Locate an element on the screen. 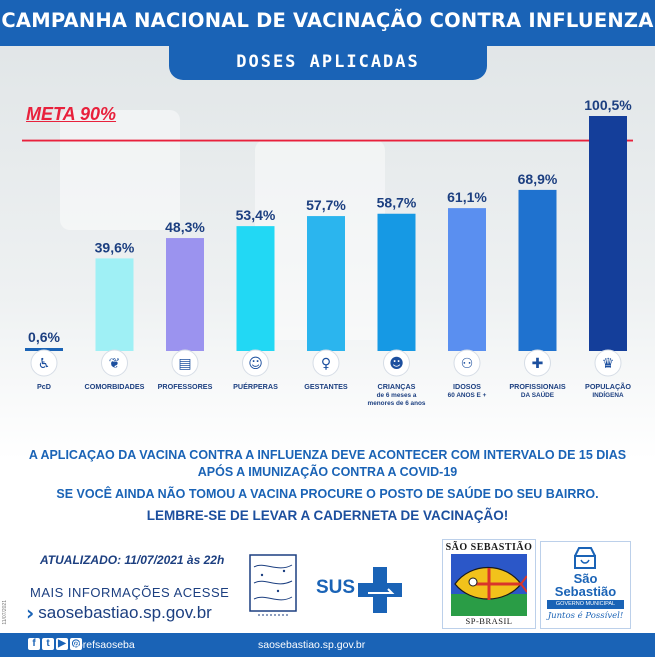  message-interval-line2: APÓS A IMUNIZAÇÃO CONTRA A COVID-19 is located at coordinates (327, 472).